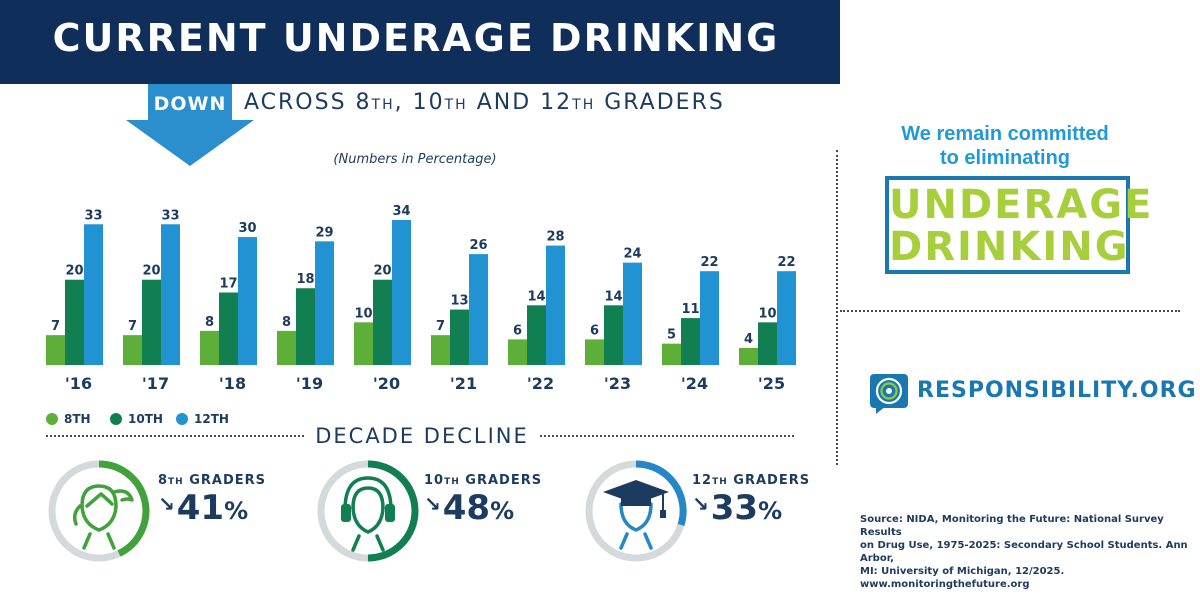 The width and height of the screenshot is (1200, 600). What do you see at coordinates (145, 419) in the screenshot?
I see `legend-label: 10TH` at bounding box center [145, 419].